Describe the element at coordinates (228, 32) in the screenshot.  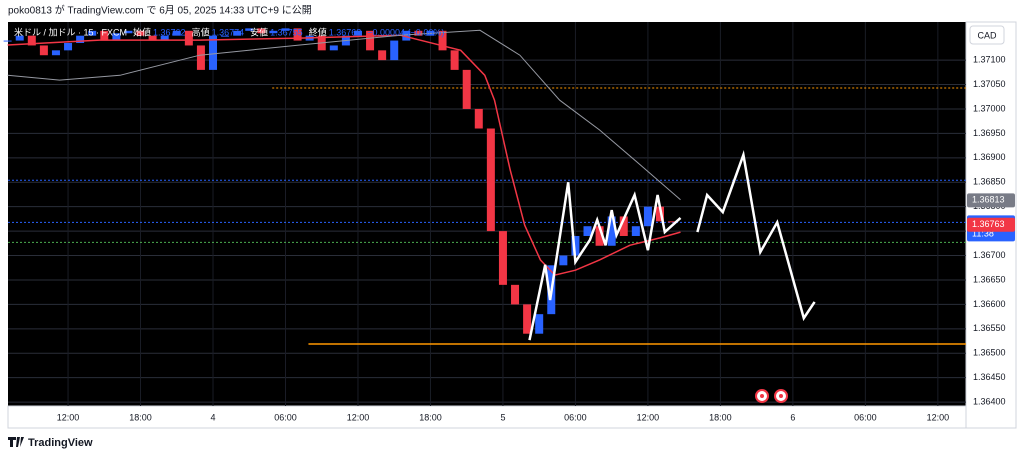
I see `legend-value: 1.36774` at that location.